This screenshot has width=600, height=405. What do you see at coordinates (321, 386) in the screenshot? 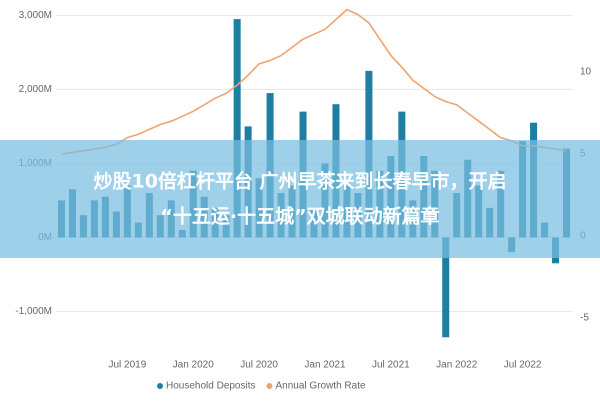
I see `legend-label: Annual Growth Rate` at bounding box center [321, 386].